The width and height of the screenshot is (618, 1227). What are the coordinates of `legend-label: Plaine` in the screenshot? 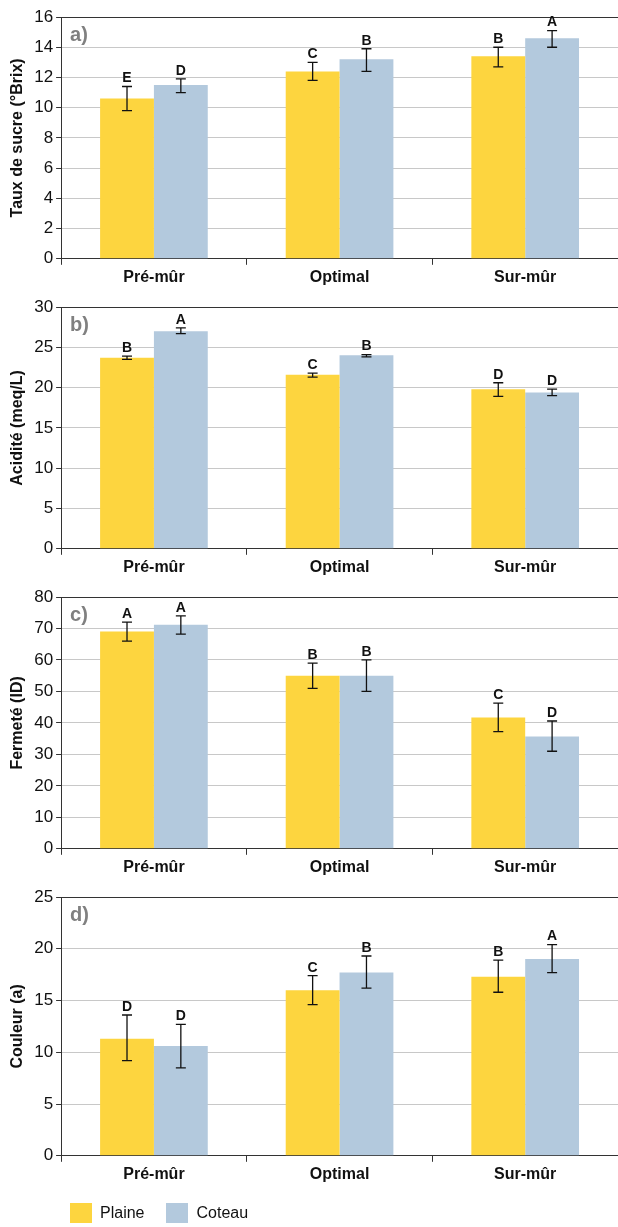 It's located at (122, 1213).